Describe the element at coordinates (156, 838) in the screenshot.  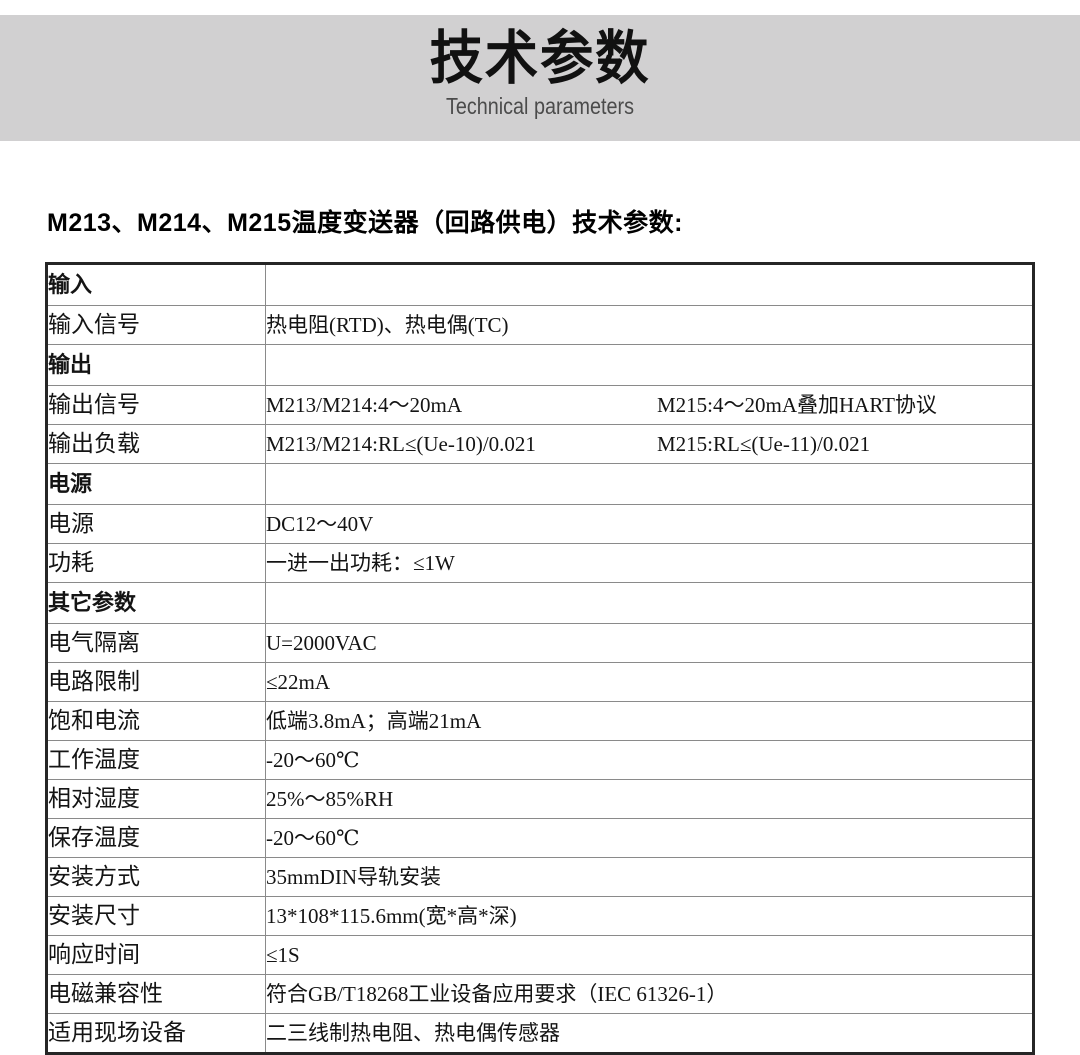
I see `spec-label-cell: 保存温度` at that location.